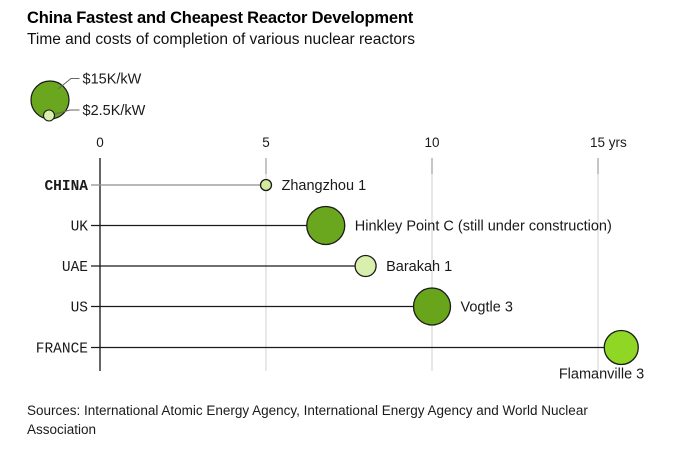  I want to click on x-tick-label: 0, so click(100, 142).